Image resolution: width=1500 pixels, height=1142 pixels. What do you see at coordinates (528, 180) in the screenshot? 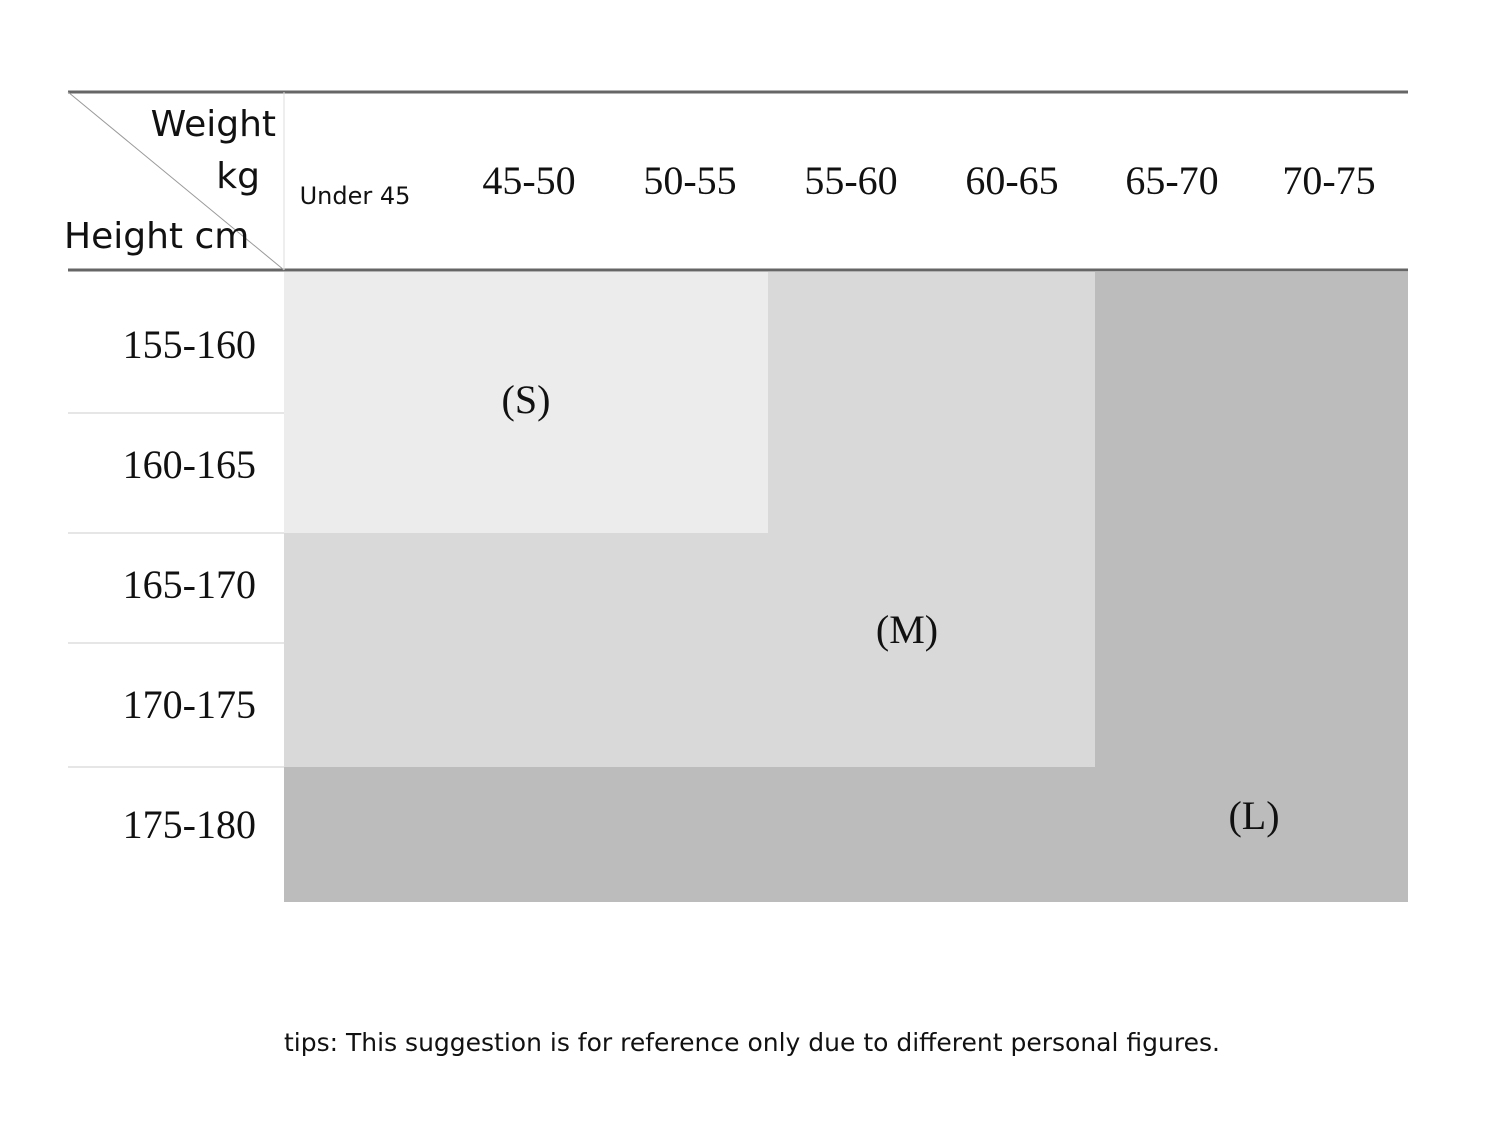
I see `column-header: 45-50` at bounding box center [528, 180].